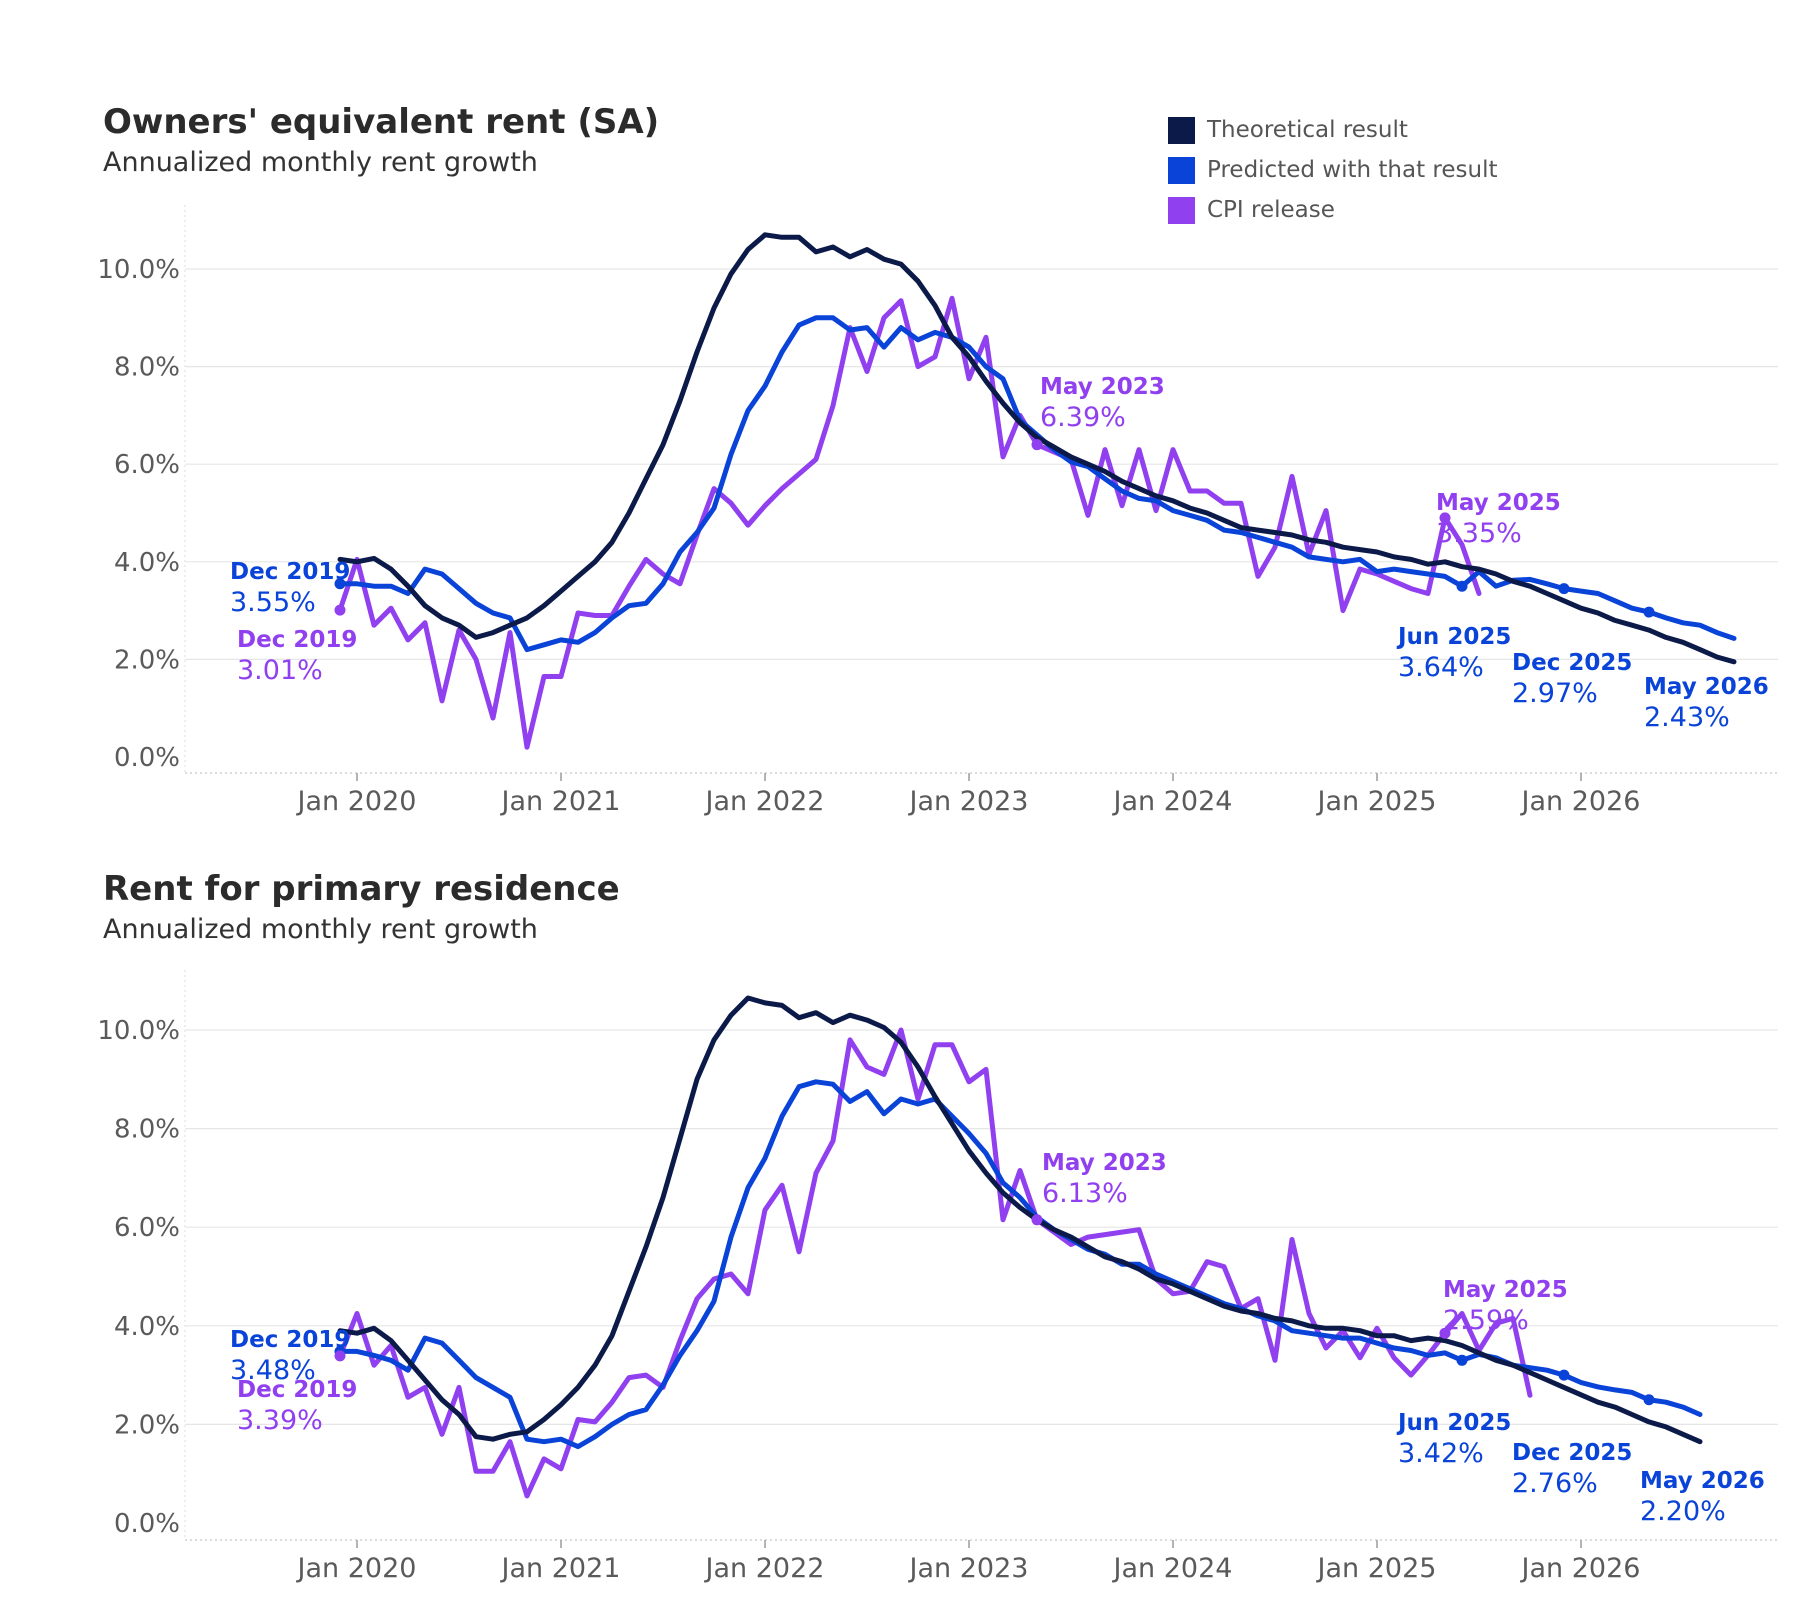  I want to click on legend-label: Predicted with that result, so click(1352, 170).